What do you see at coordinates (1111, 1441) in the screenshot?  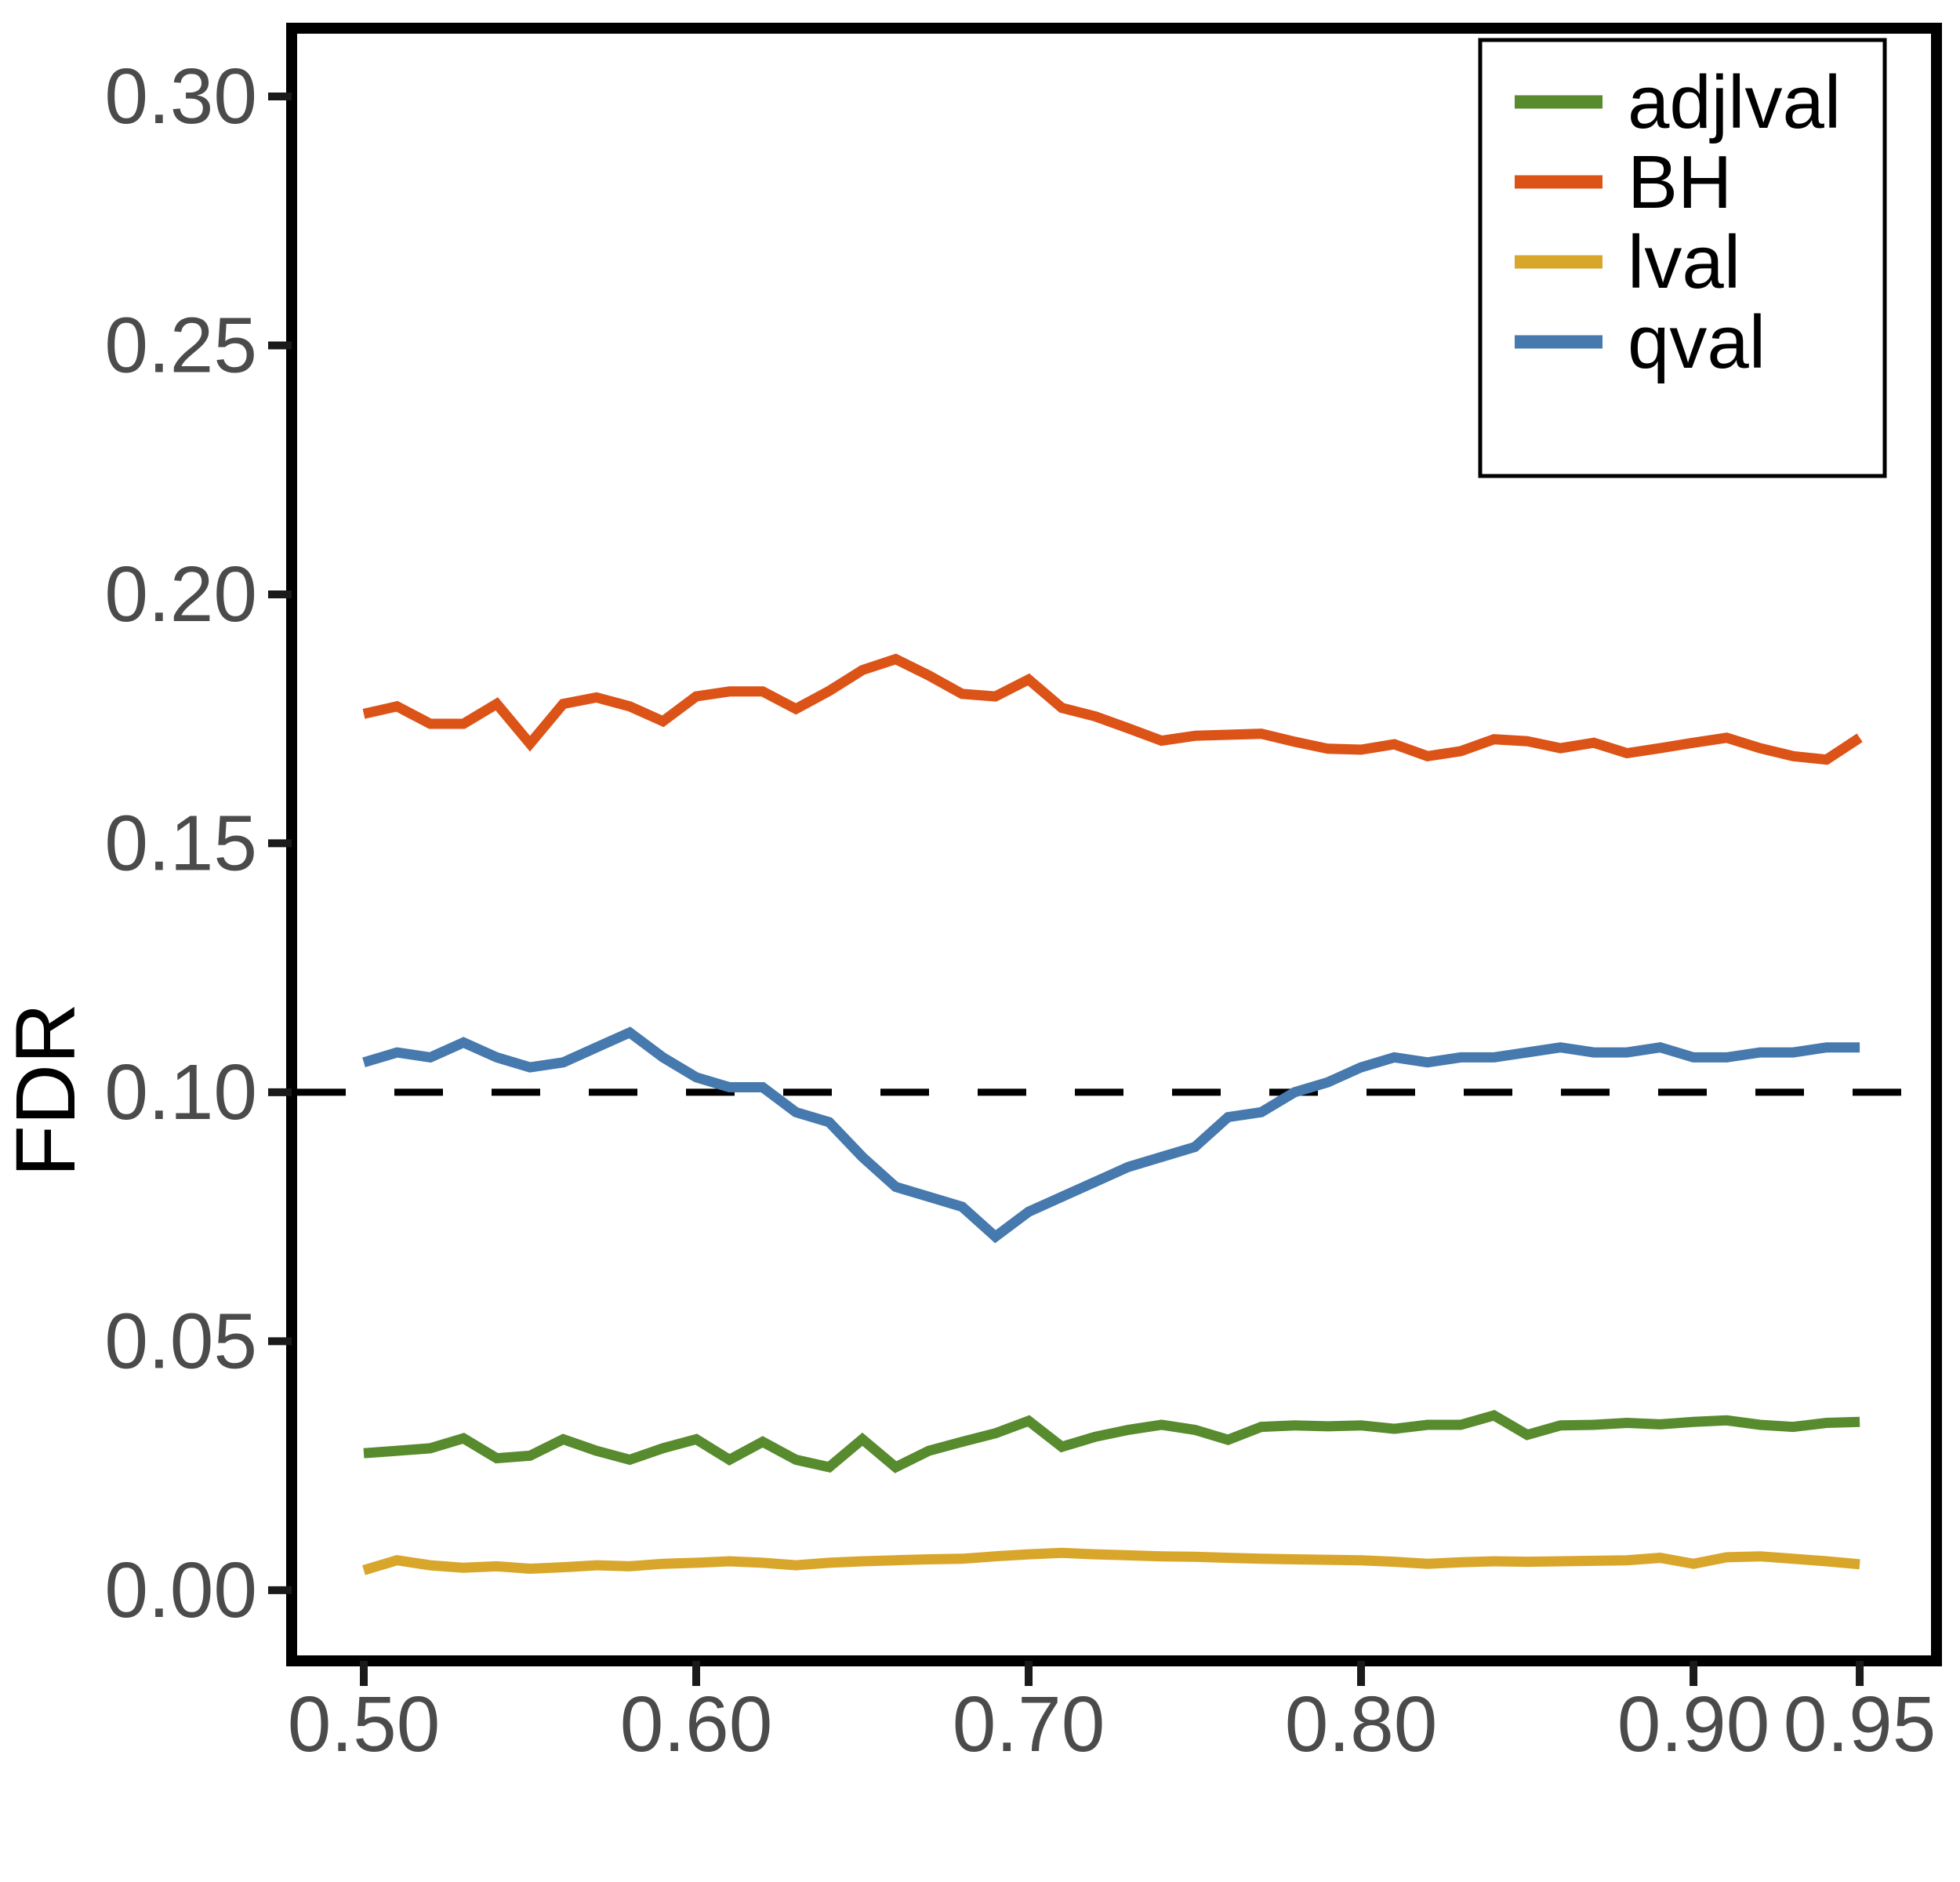 I see `series-line-adjlval` at bounding box center [1111, 1441].